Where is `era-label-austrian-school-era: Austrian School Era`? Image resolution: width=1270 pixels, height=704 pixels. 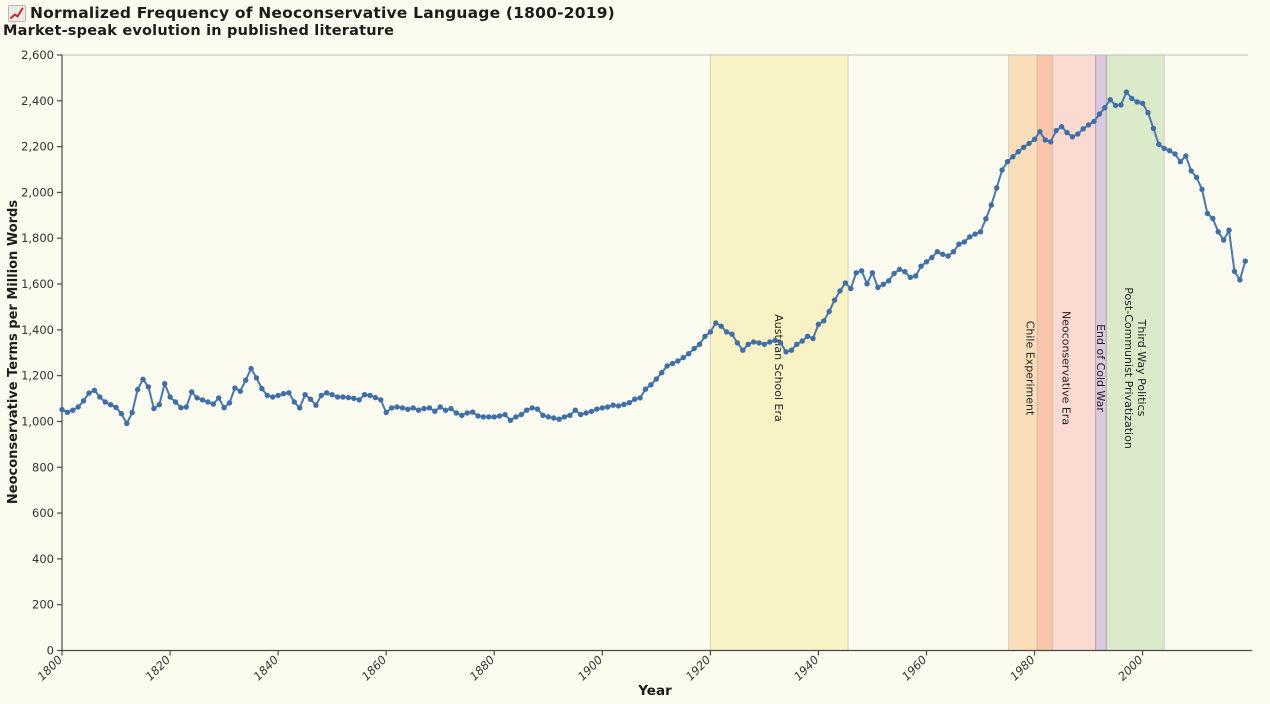 era-label-austrian-school-era: Austrian School Era is located at coordinates (778, 368).